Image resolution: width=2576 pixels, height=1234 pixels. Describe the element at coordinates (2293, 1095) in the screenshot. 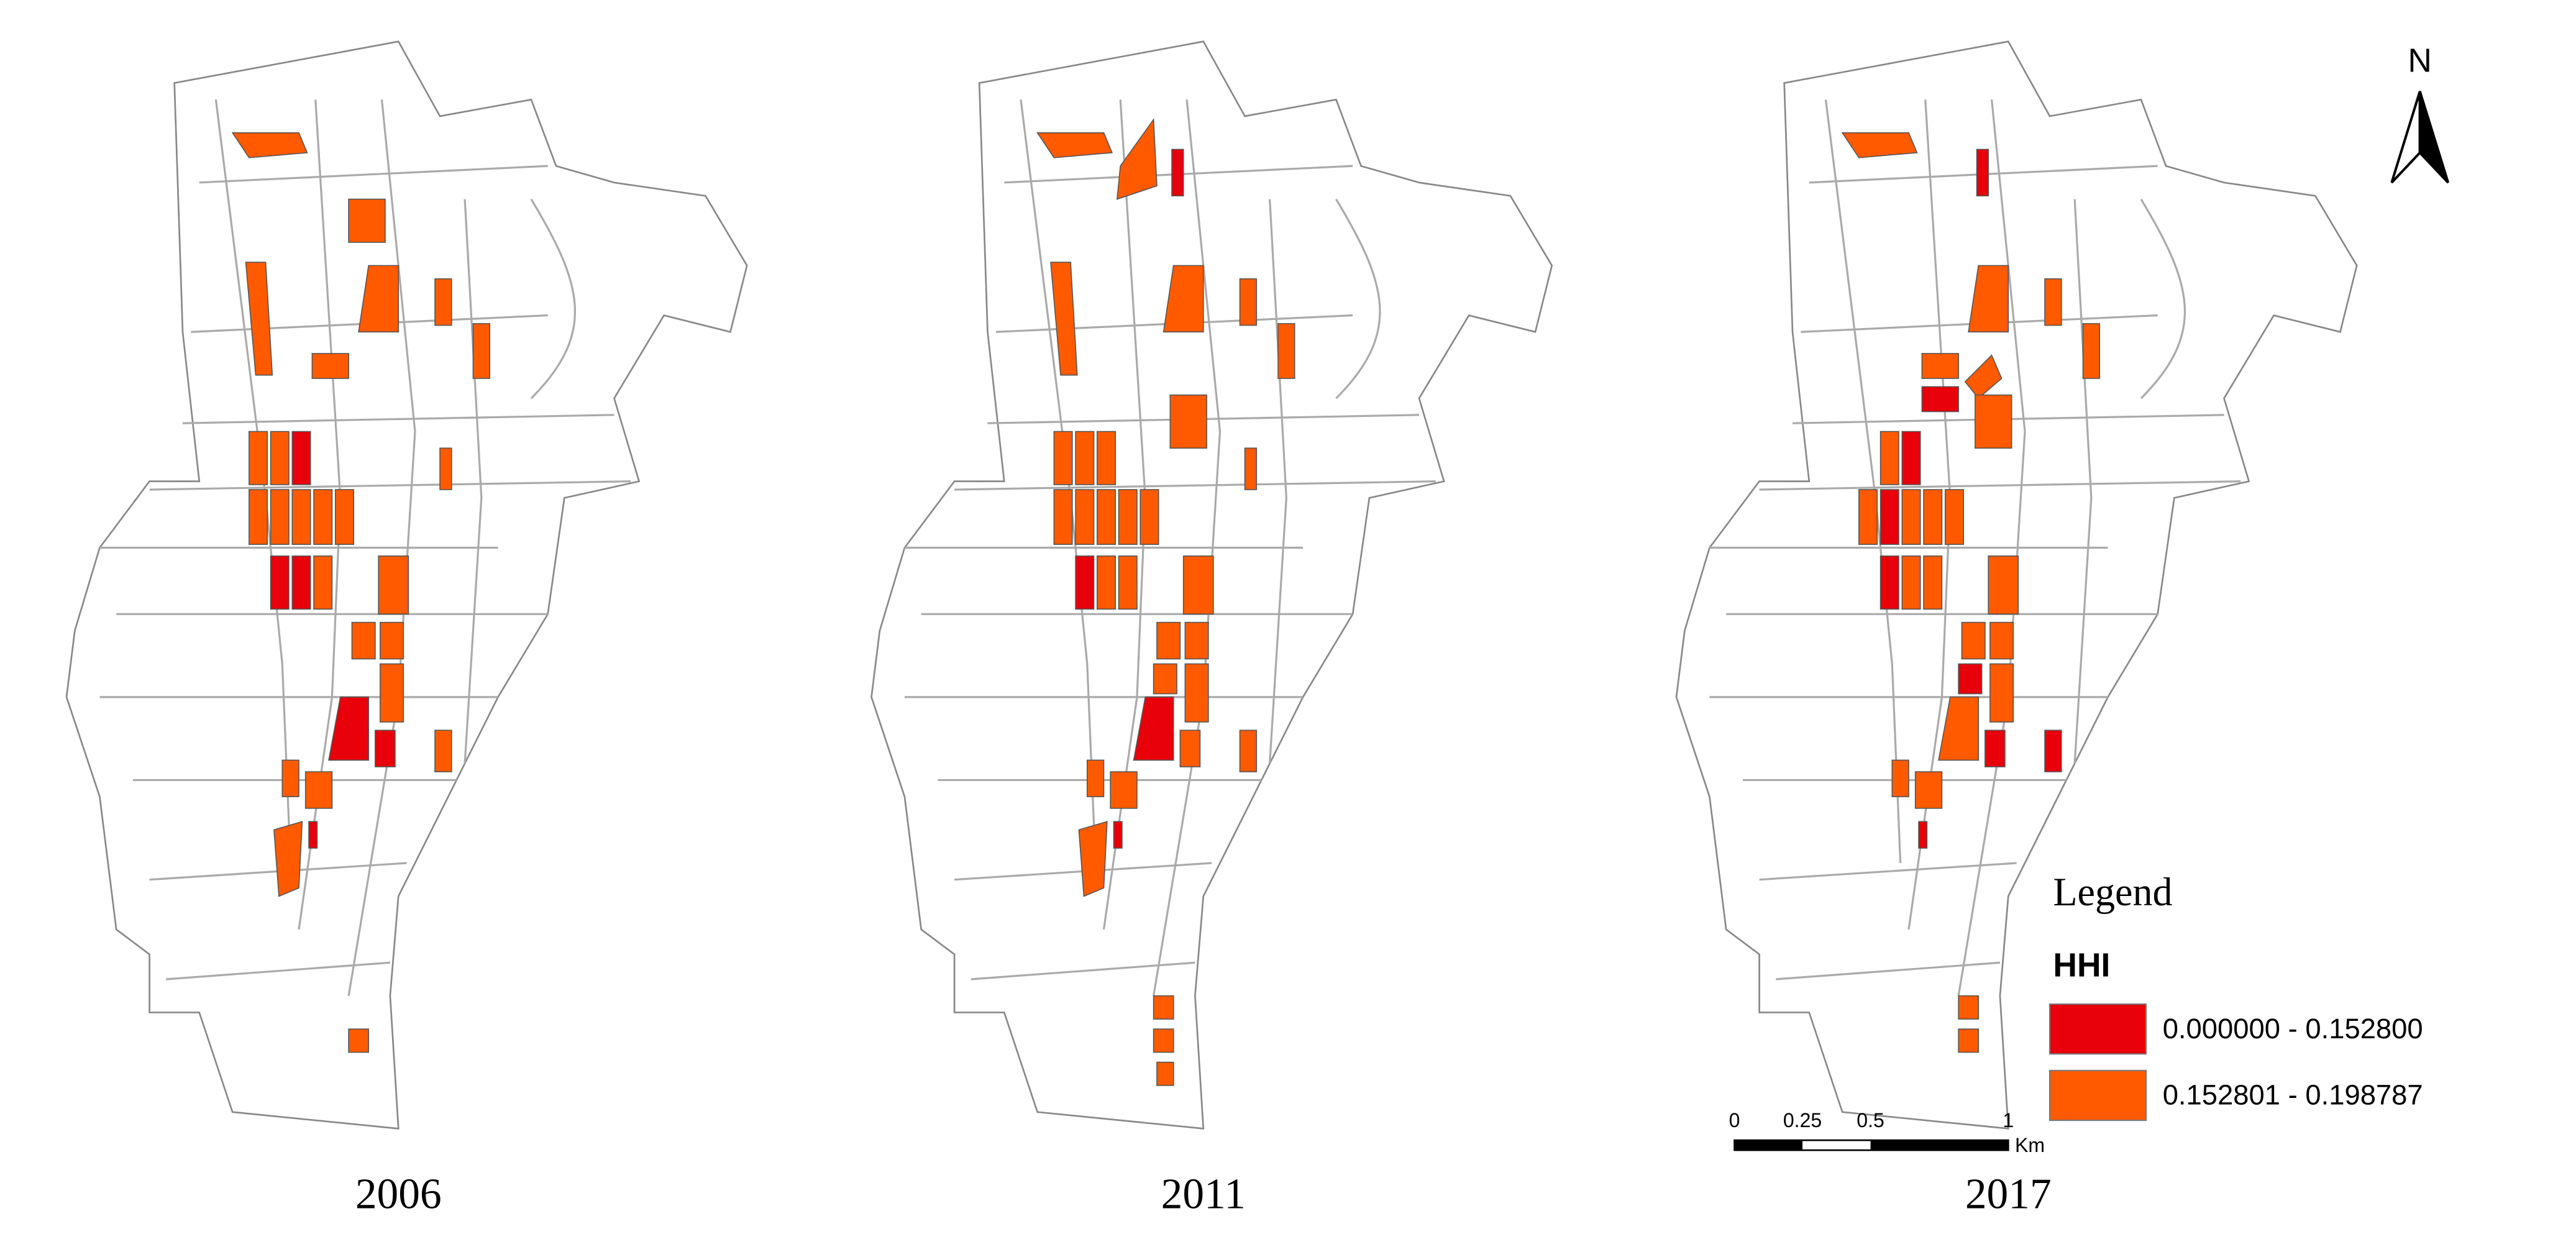

I see `legend-label: 0.152801 - 0.198787` at that location.